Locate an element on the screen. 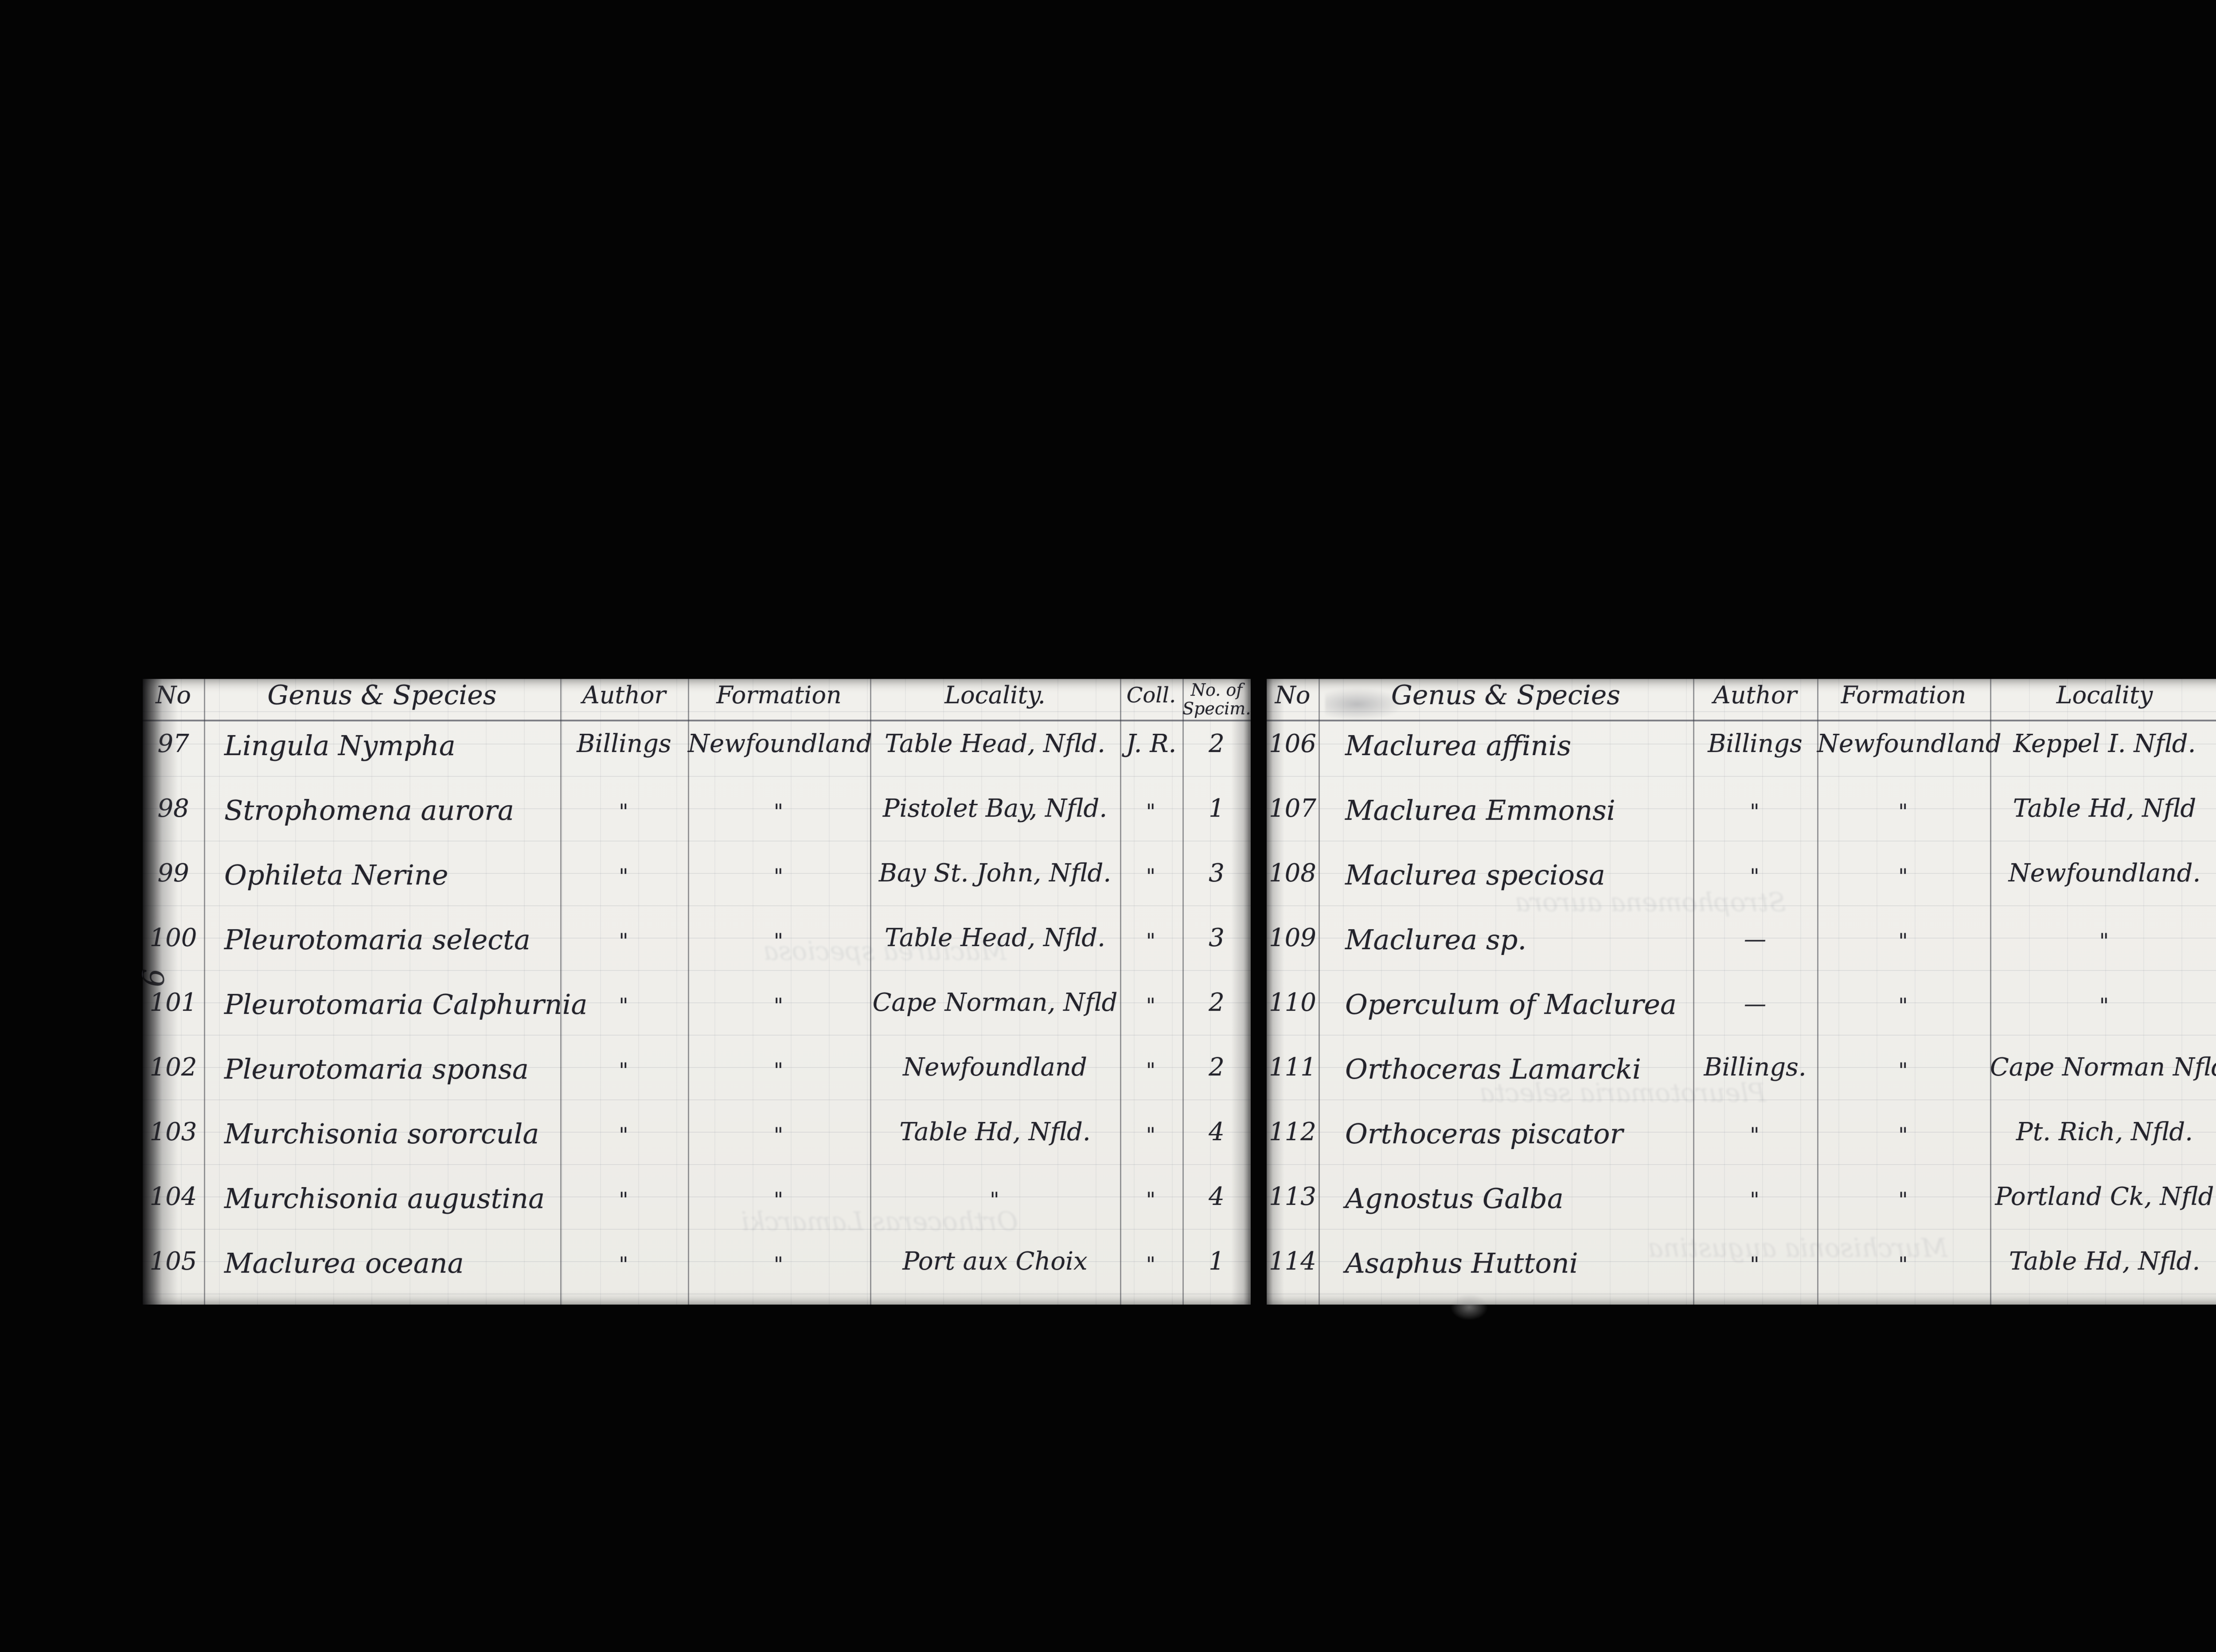  cell-no: 105 is located at coordinates (173, 1261).